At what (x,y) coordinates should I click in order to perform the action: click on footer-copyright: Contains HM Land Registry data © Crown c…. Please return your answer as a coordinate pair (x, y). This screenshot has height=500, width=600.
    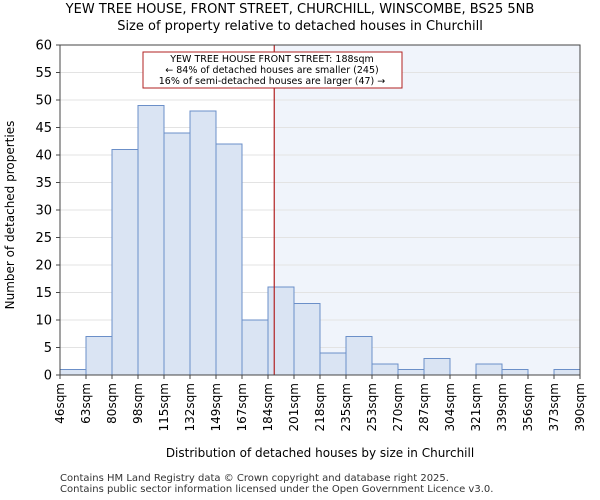
    Looking at the image, I should click on (254, 478).